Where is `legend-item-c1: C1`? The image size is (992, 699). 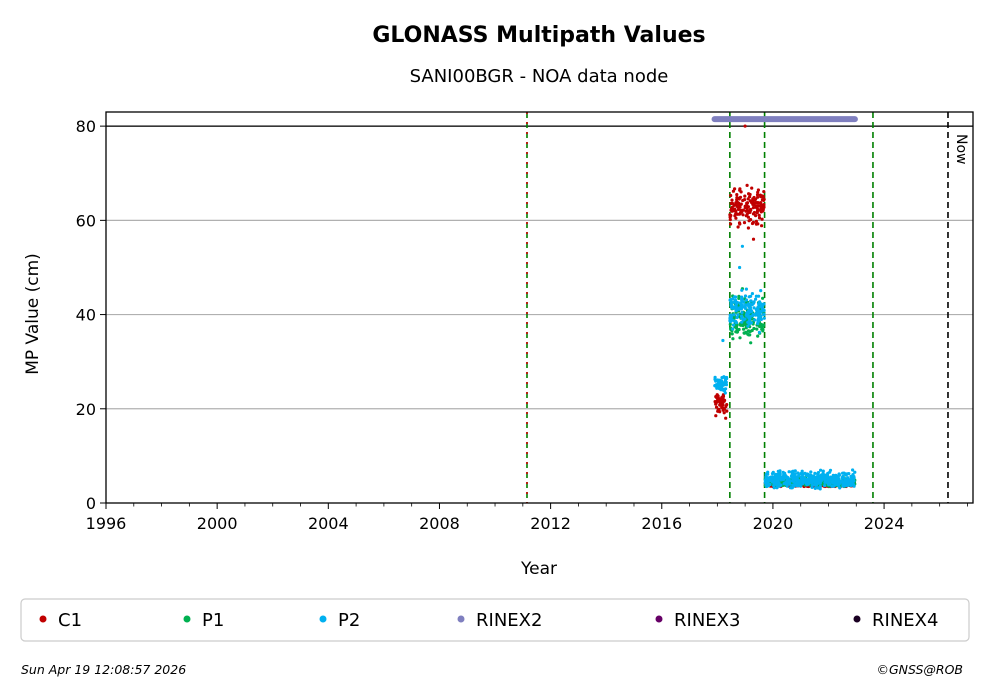
legend-item-c1: C1 is located at coordinates (60, 620).